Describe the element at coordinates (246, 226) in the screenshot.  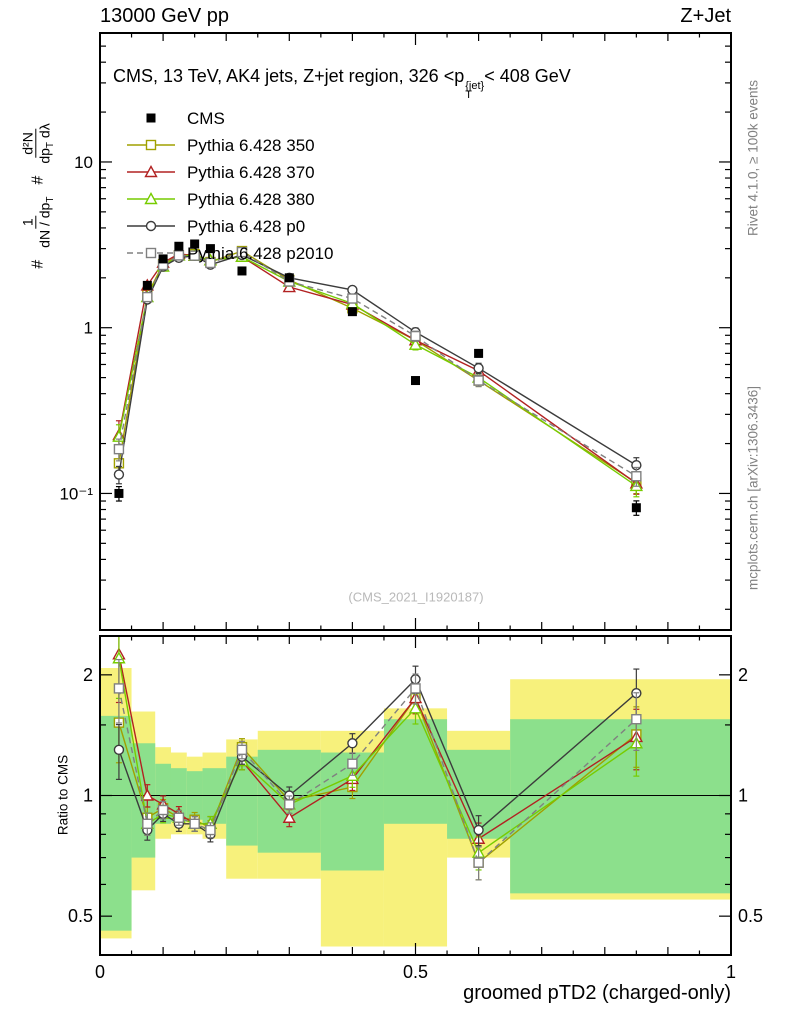
I see `tick-label: Pythia 6.428 p0` at that location.